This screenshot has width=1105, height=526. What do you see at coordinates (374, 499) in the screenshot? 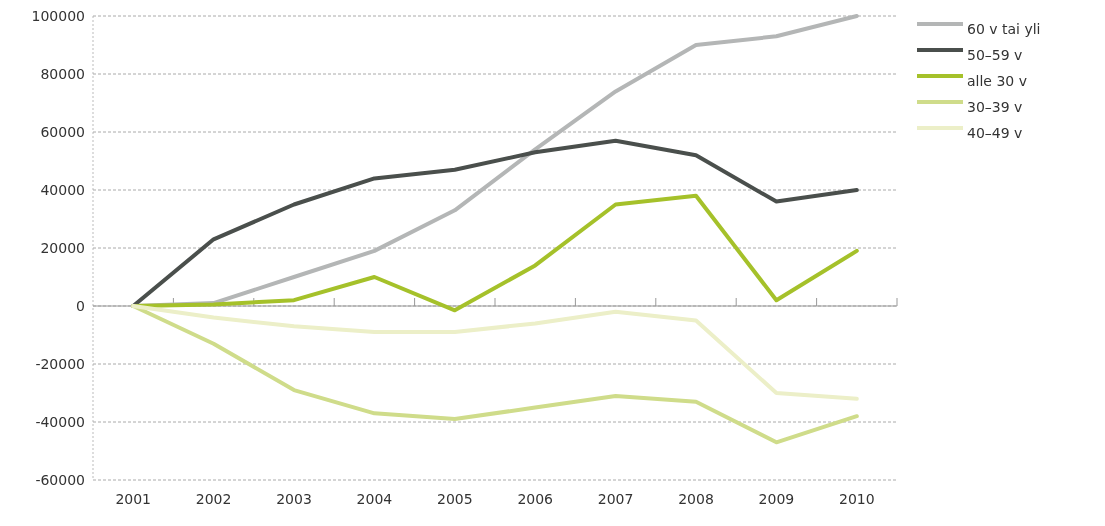
I see `x-tick-label: 2004` at bounding box center [374, 499].